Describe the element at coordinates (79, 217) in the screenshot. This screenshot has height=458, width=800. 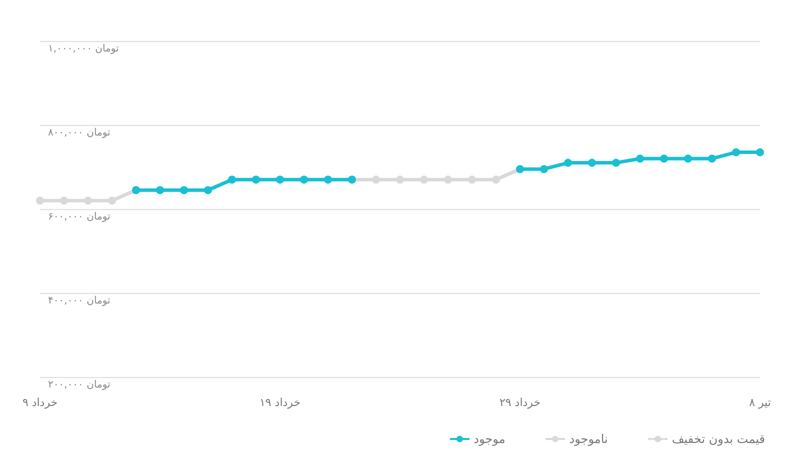
I see `y-tick-label: ۶۰۰,۰۰۰ تومان` at that location.